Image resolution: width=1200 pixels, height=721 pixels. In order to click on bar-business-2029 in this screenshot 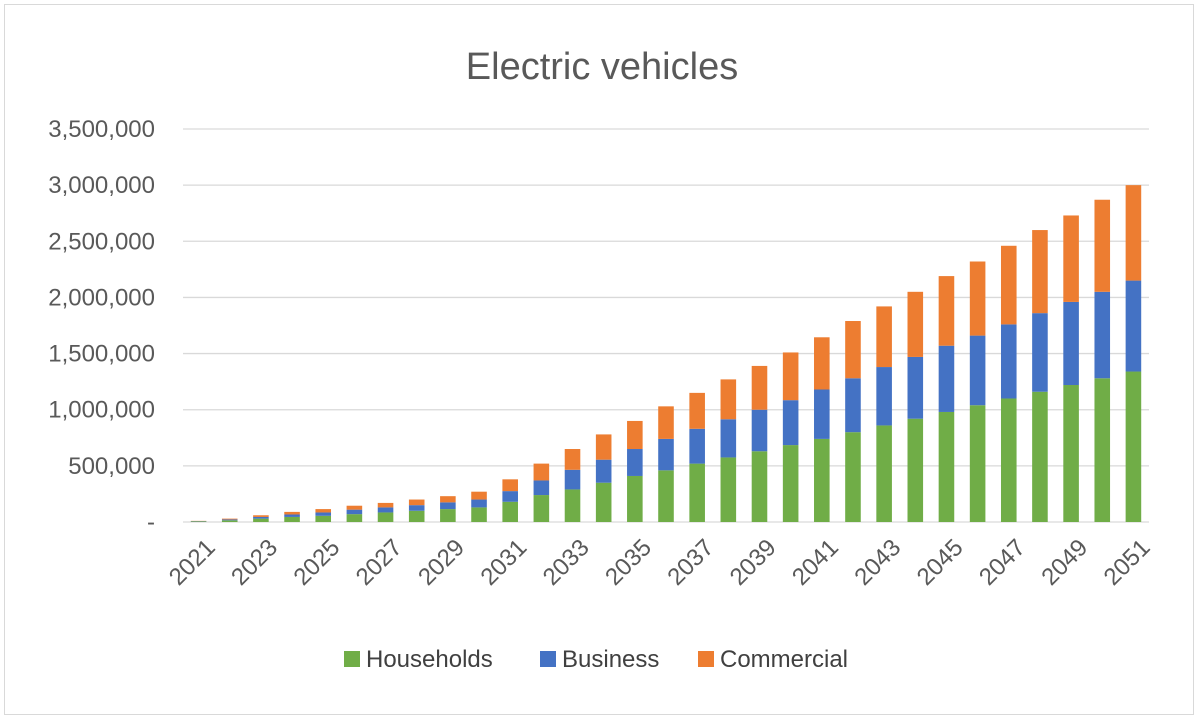, I will do `click(448, 506)`.